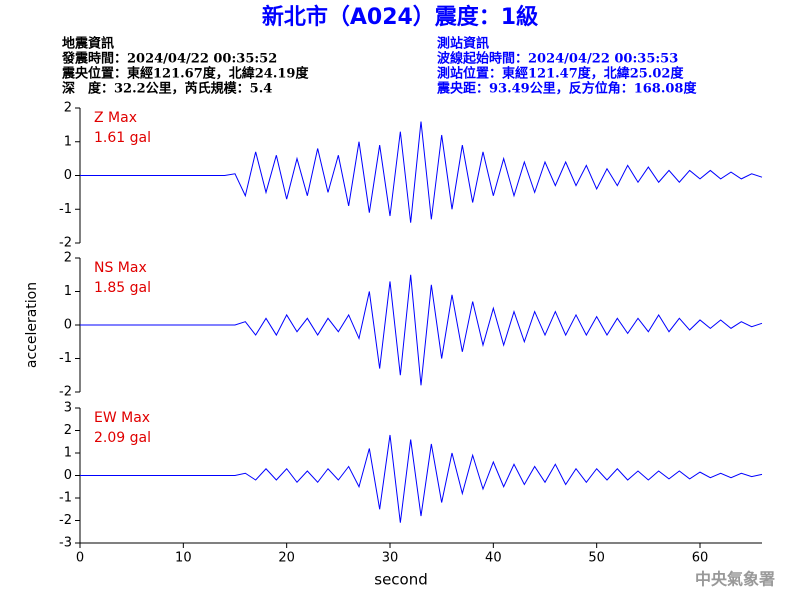 This screenshot has width=800, height=600. What do you see at coordinates (169, 59) in the screenshot?
I see `station-info-left: 發震時間：2024/04/22 00:35:52` at bounding box center [169, 59].